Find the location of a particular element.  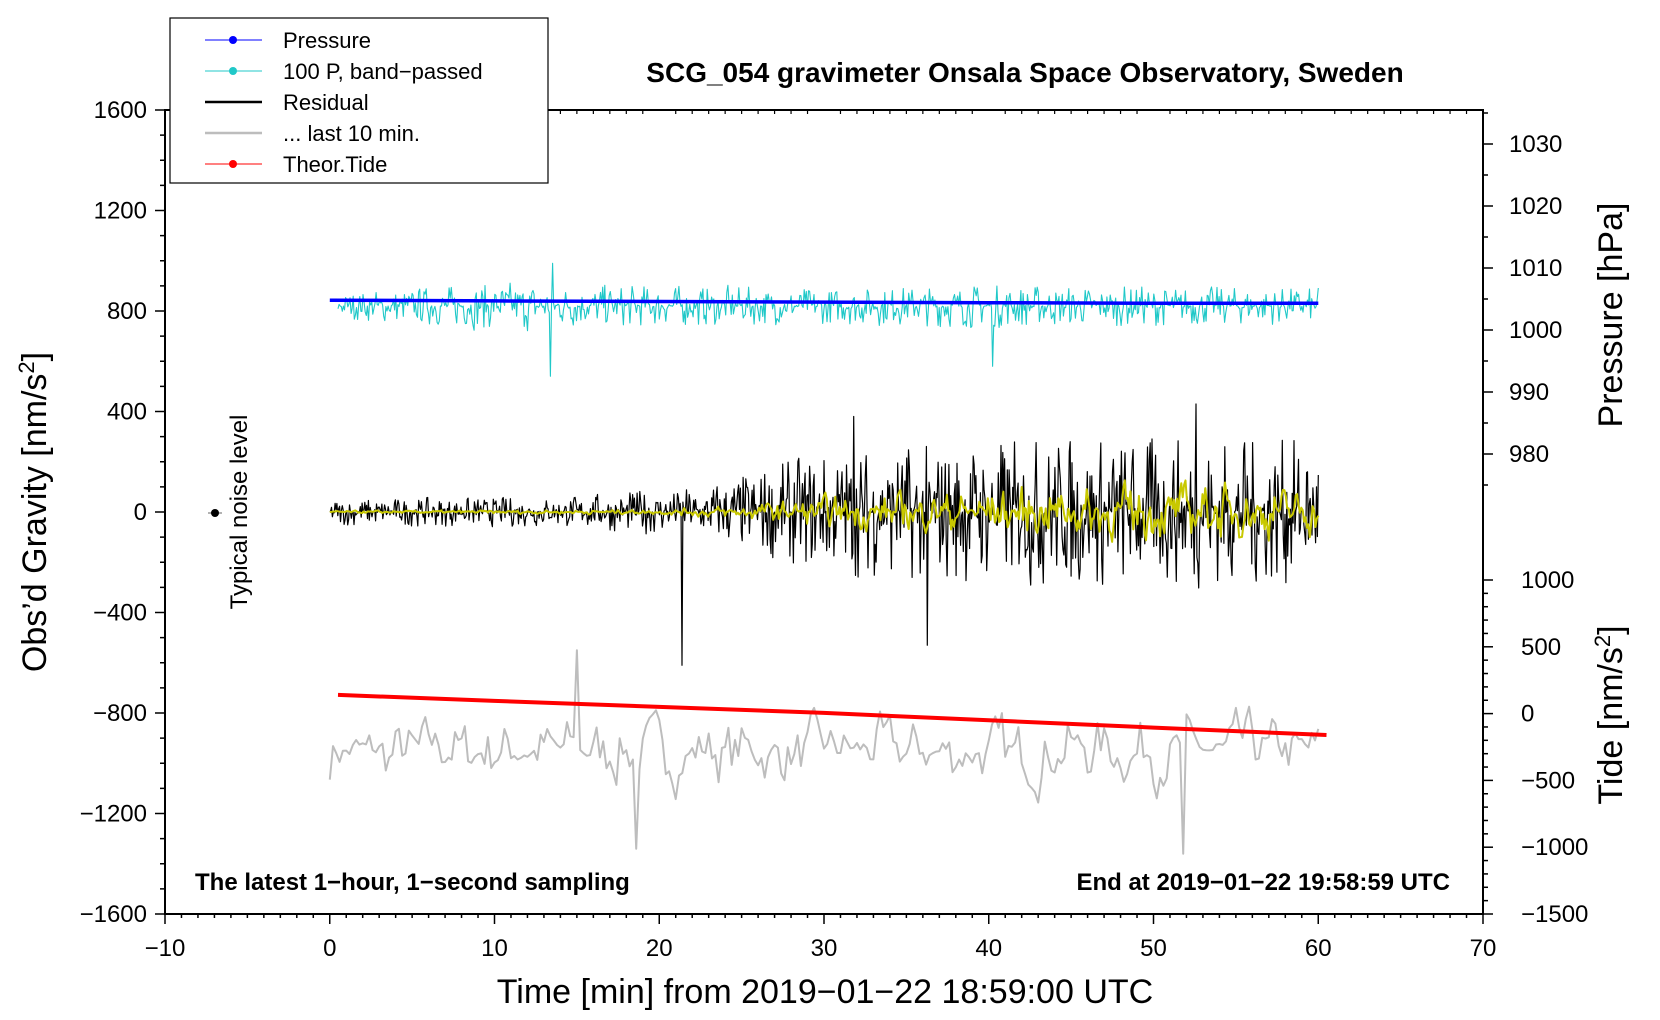

gravity-label-main: Obs’d Gravity [nm/s is located at coordinates (35, 523).